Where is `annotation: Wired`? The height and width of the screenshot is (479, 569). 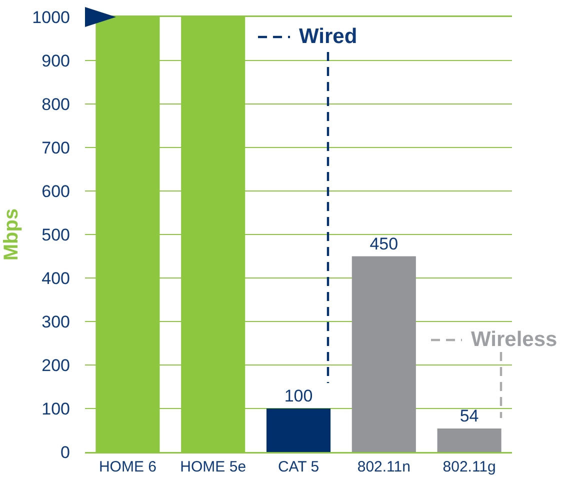
annotation: Wired is located at coordinates (328, 36).